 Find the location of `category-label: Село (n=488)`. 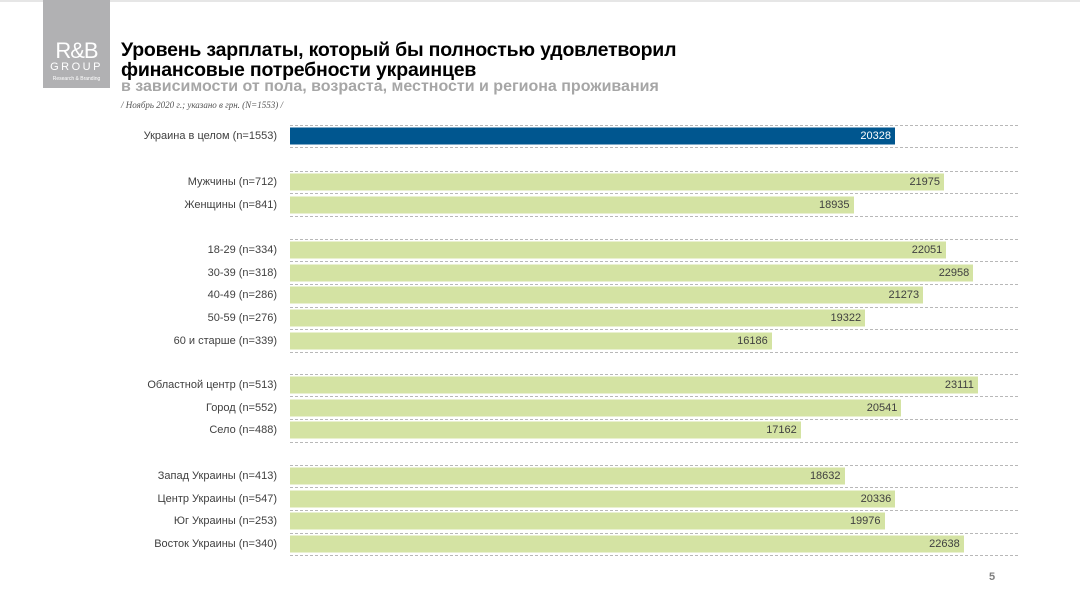

category-label: Село (n=488) is located at coordinates (243, 430).